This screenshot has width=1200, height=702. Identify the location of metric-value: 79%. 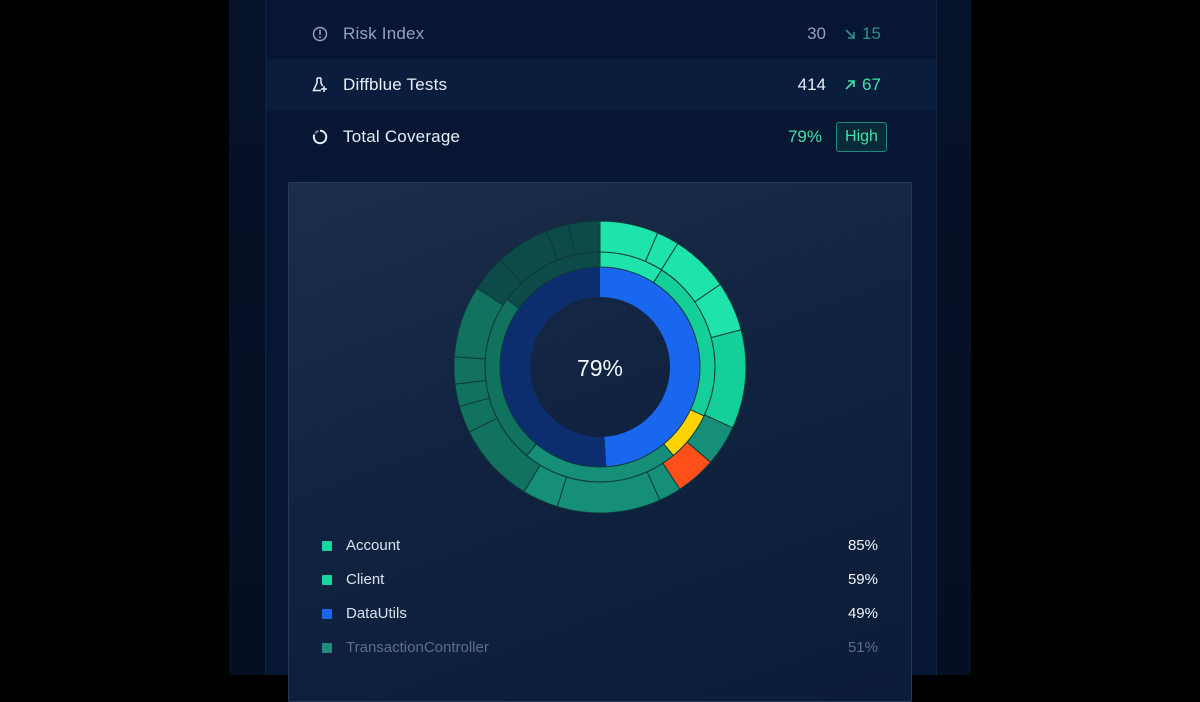
(804, 136).